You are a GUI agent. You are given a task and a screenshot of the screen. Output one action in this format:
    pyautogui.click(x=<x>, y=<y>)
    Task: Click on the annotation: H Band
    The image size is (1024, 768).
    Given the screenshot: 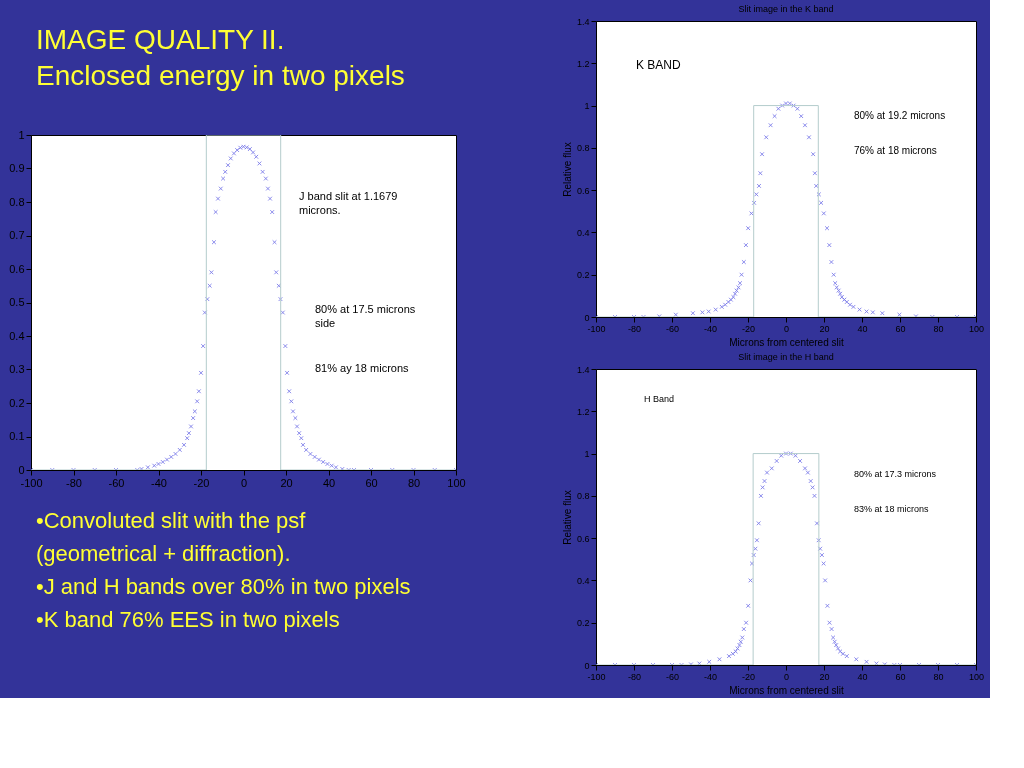 What is the action you would take?
    pyautogui.click(x=659, y=399)
    